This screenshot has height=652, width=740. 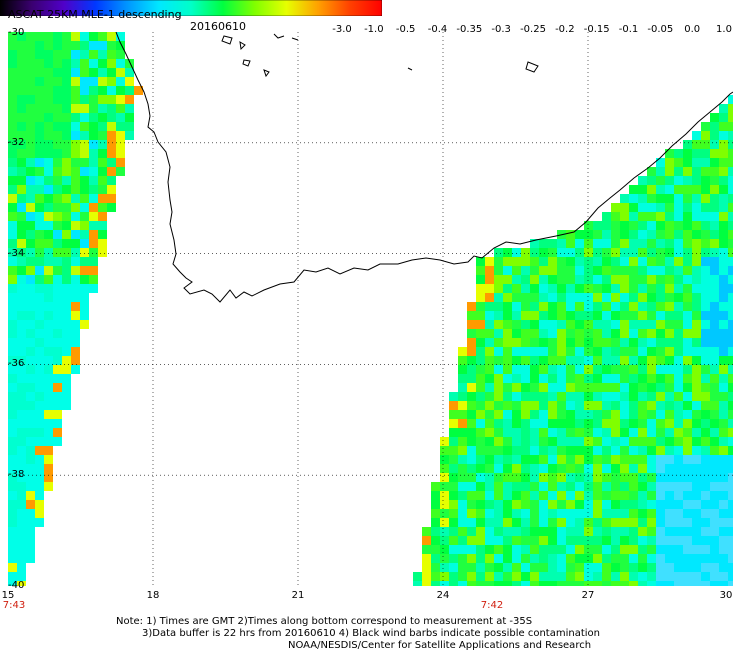 I want to click on color-scale-label: -0.2, so click(x=565, y=29).